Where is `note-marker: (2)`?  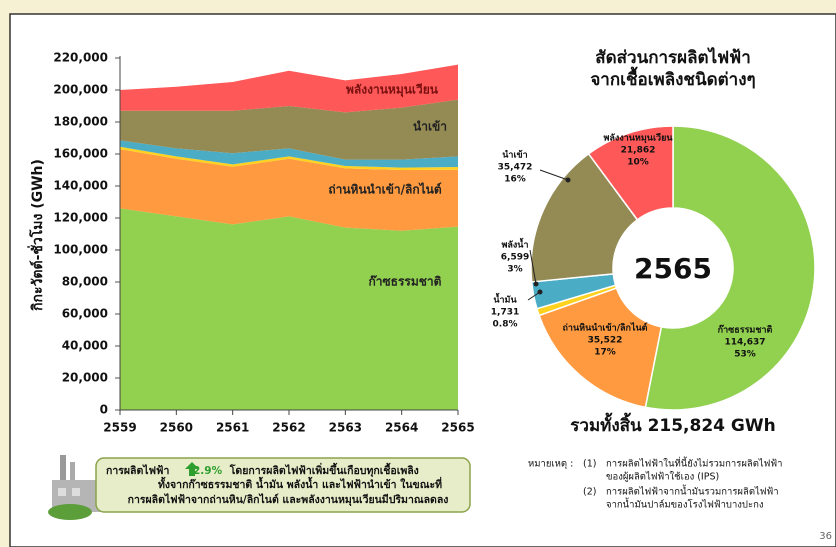 note-marker: (2) is located at coordinates (589, 492).